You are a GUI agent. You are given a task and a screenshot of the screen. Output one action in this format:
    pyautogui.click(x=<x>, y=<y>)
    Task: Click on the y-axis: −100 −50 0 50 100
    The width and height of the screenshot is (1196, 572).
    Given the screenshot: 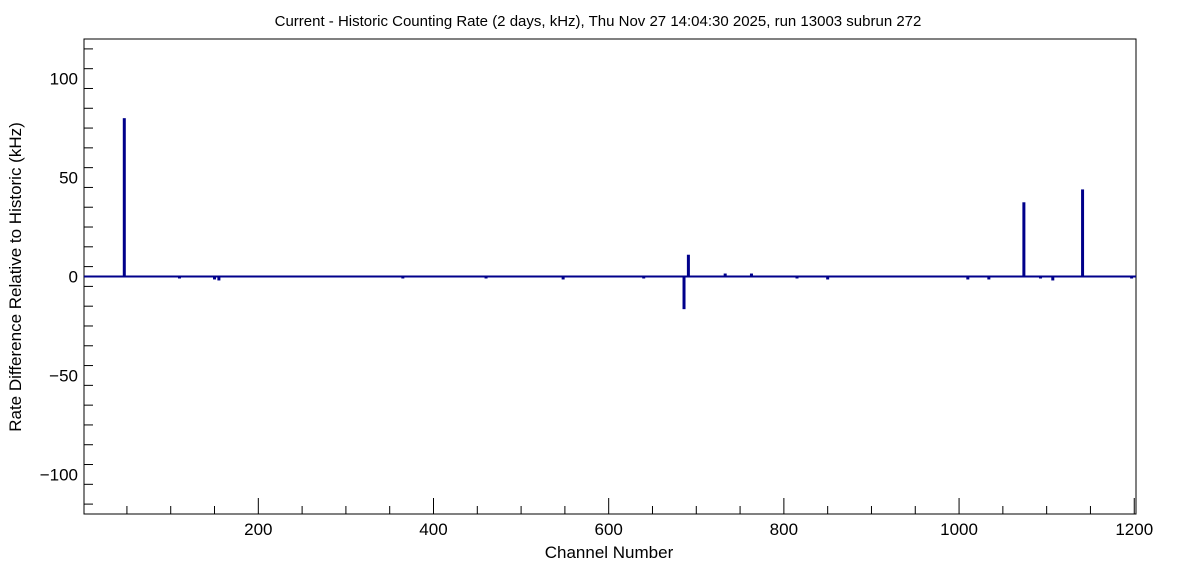 What is the action you would take?
    pyautogui.click(x=66, y=276)
    